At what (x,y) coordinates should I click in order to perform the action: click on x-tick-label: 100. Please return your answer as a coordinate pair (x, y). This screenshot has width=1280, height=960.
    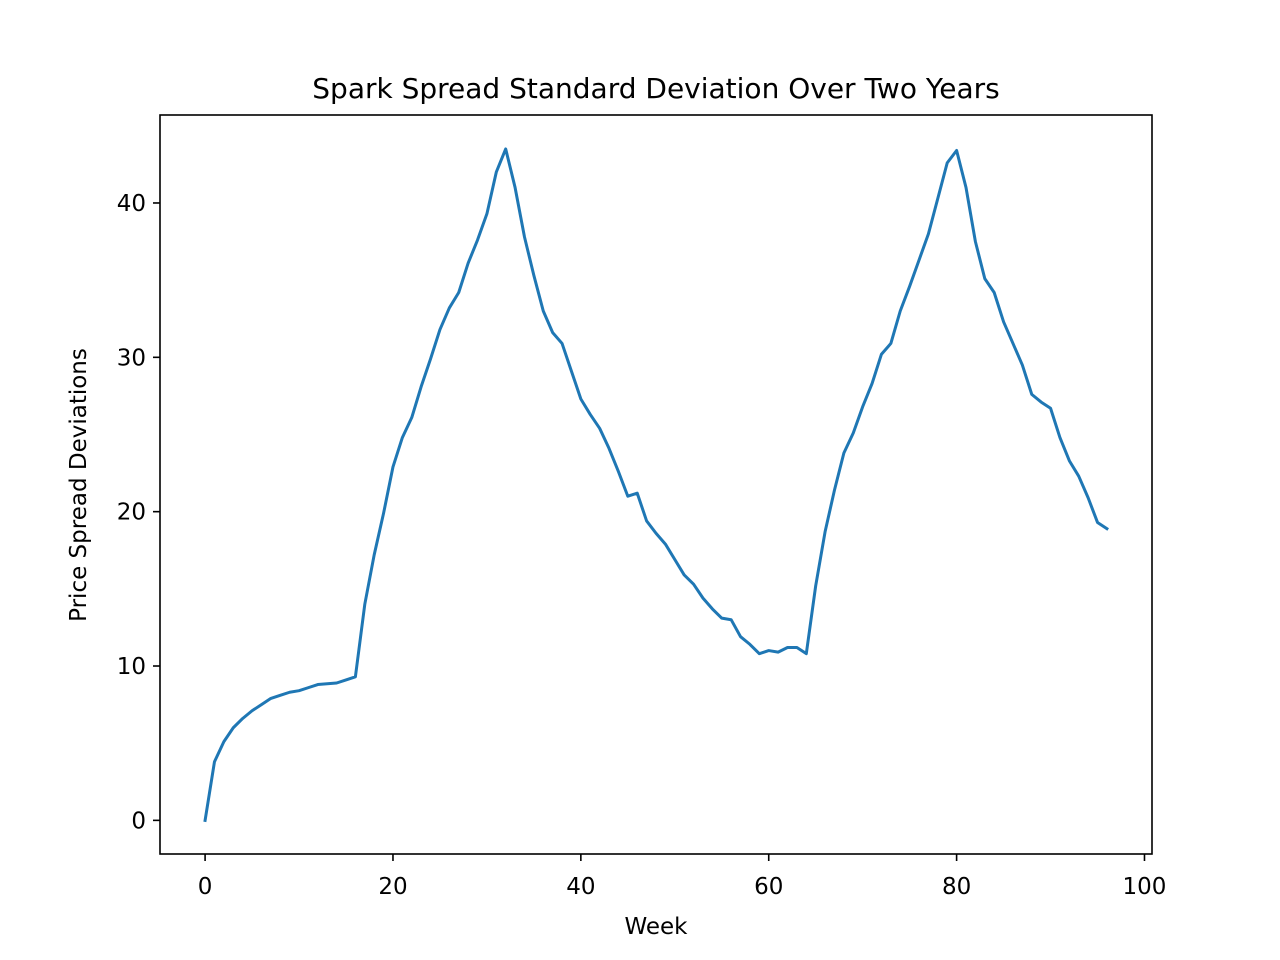
    Looking at the image, I should click on (1145, 887).